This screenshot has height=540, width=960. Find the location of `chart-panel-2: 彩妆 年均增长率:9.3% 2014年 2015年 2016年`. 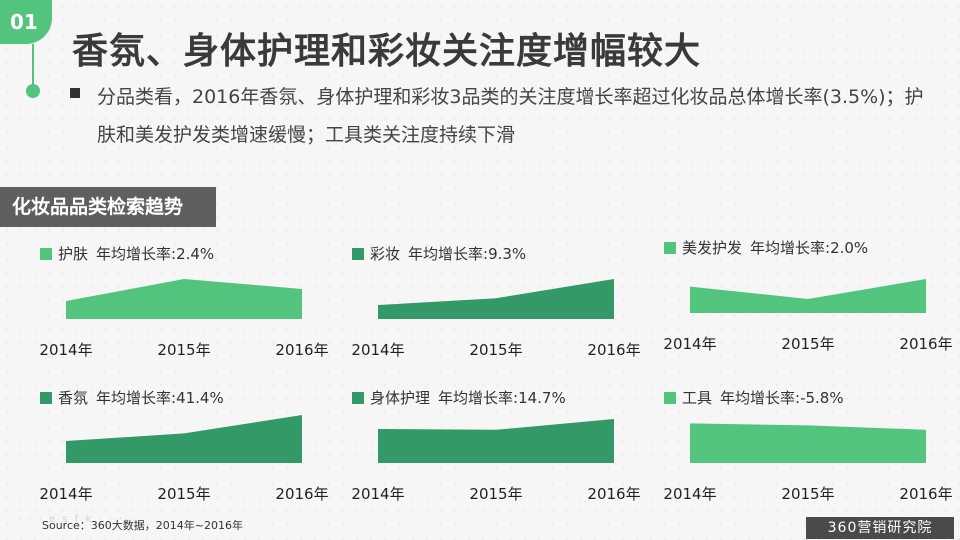

chart-panel-2: 彩妆 年均增长率:9.3% 2014年 2015年 2016年 is located at coordinates (501, 303).